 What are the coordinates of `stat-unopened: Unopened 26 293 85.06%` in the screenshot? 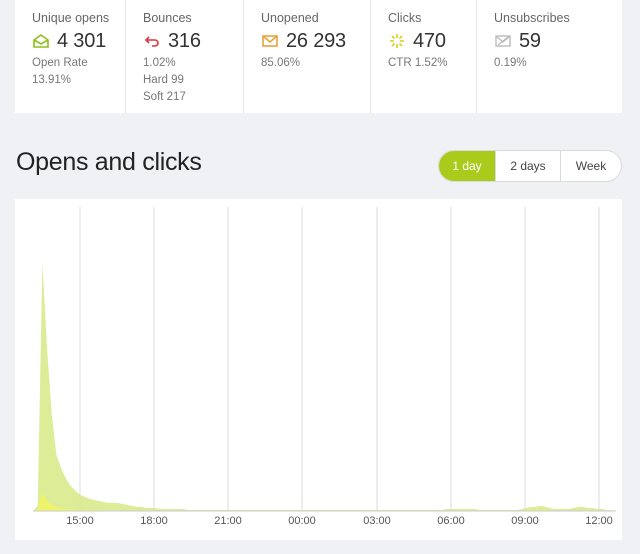 It's located at (307, 56).